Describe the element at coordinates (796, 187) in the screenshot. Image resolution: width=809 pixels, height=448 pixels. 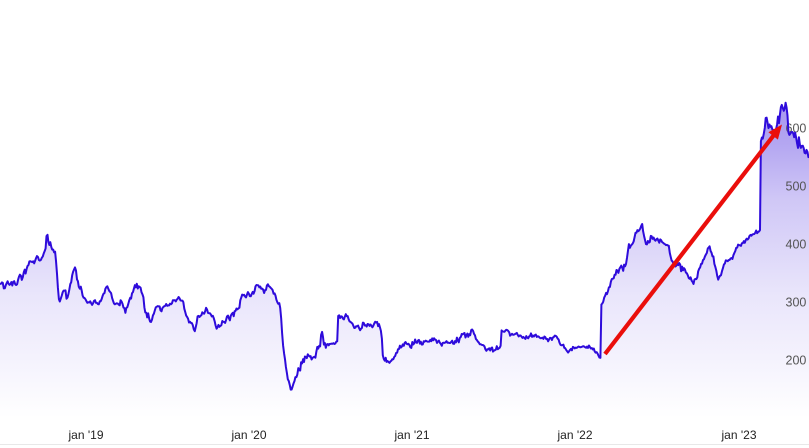
I see `svg-text: 500` at that location.